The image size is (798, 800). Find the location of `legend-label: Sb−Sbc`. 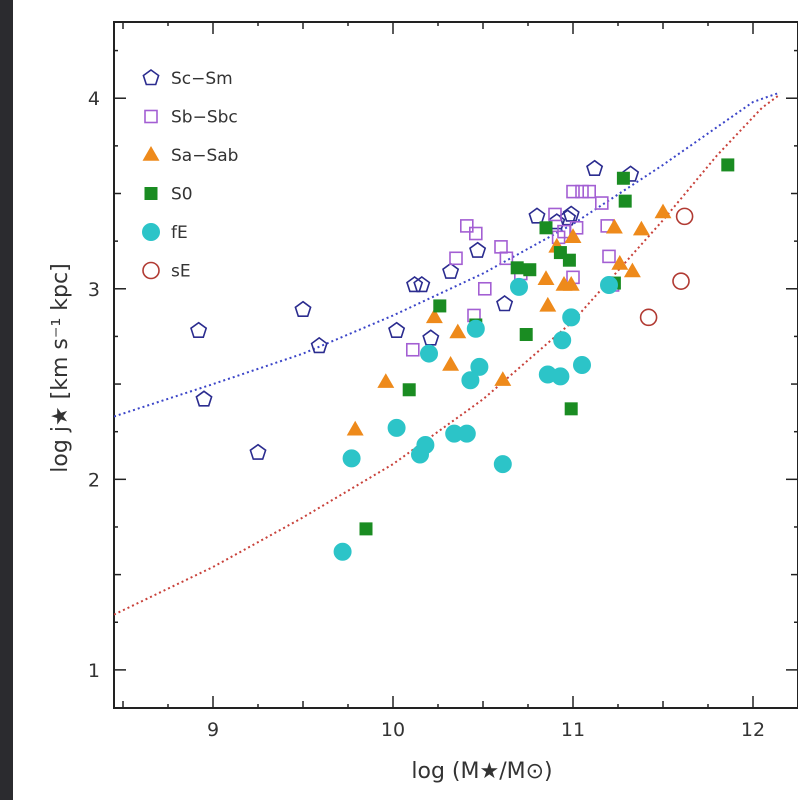

legend-label: Sb−Sbc is located at coordinates (204, 118).